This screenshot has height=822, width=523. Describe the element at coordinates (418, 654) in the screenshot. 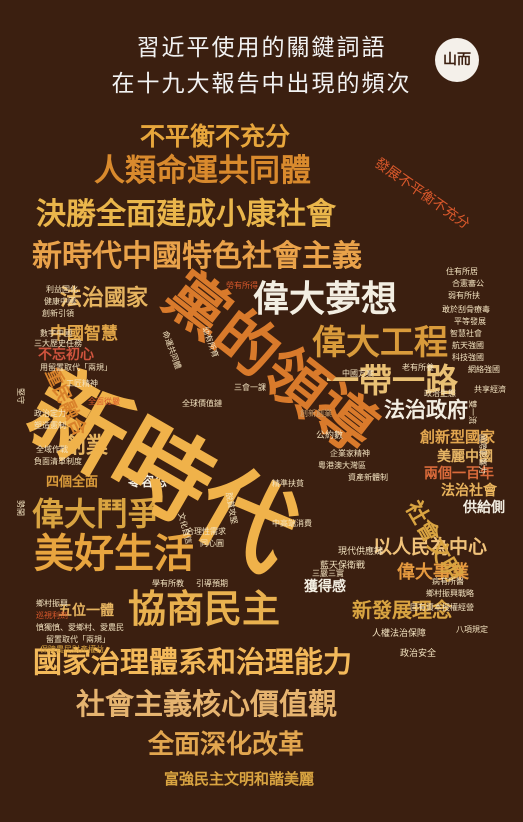

I see `word-cloud-term: 政治安全` at that location.